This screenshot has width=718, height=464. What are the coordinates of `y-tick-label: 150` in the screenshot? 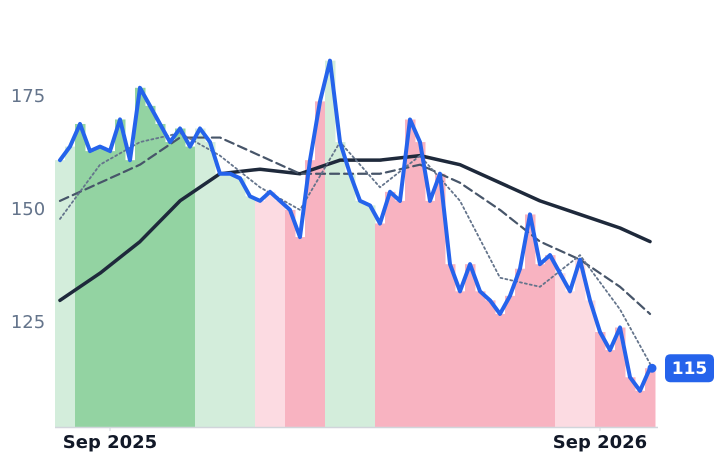 It's located at (28, 209).